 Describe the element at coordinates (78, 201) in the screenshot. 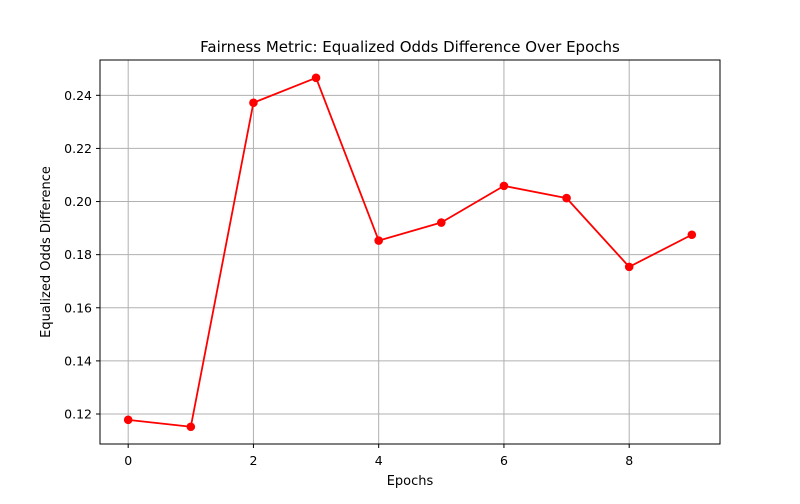

I see `y-tick-label: 0.20` at that location.